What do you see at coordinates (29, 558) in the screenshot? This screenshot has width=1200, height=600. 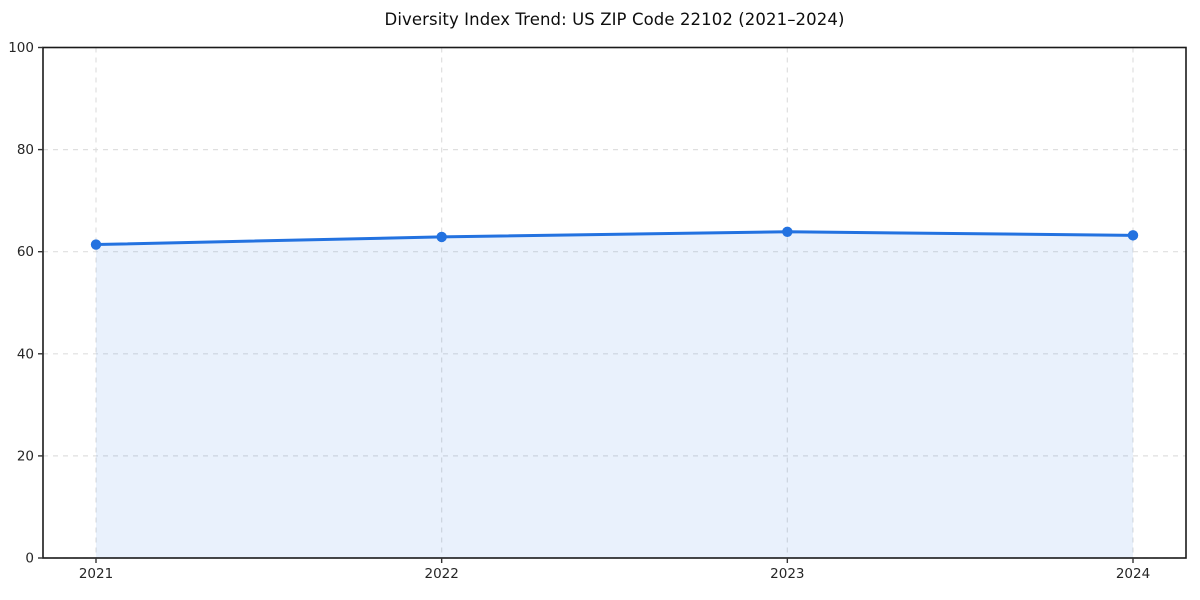 I see `y-tick-label: 0` at bounding box center [29, 558].